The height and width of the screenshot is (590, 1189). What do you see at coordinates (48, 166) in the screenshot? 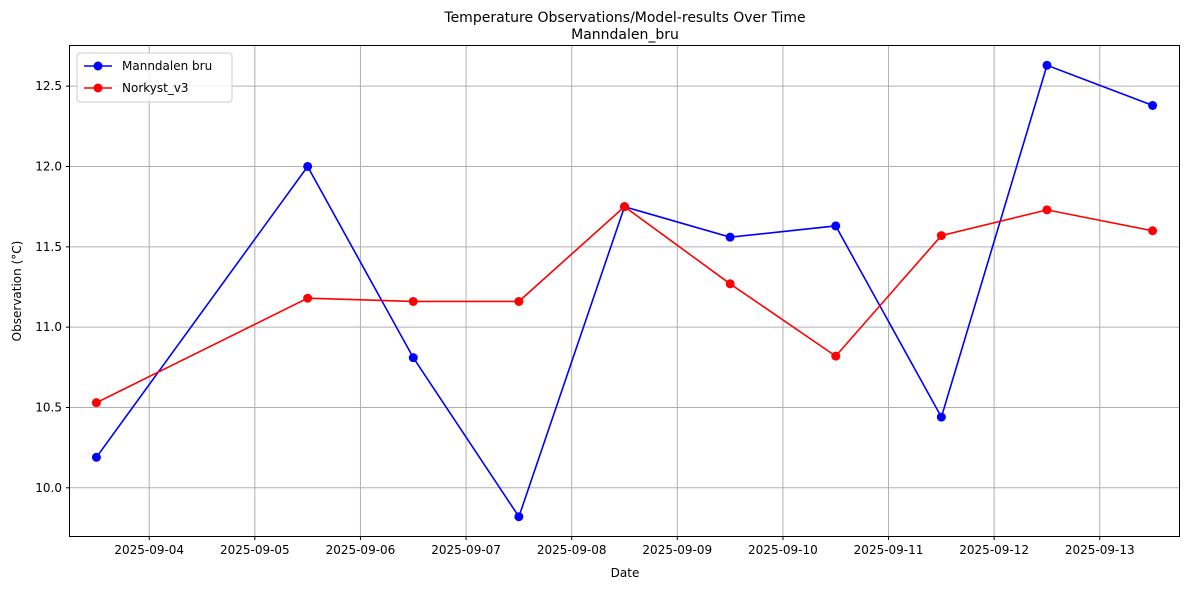
I see `y-tick-label: 12.0` at bounding box center [48, 166].